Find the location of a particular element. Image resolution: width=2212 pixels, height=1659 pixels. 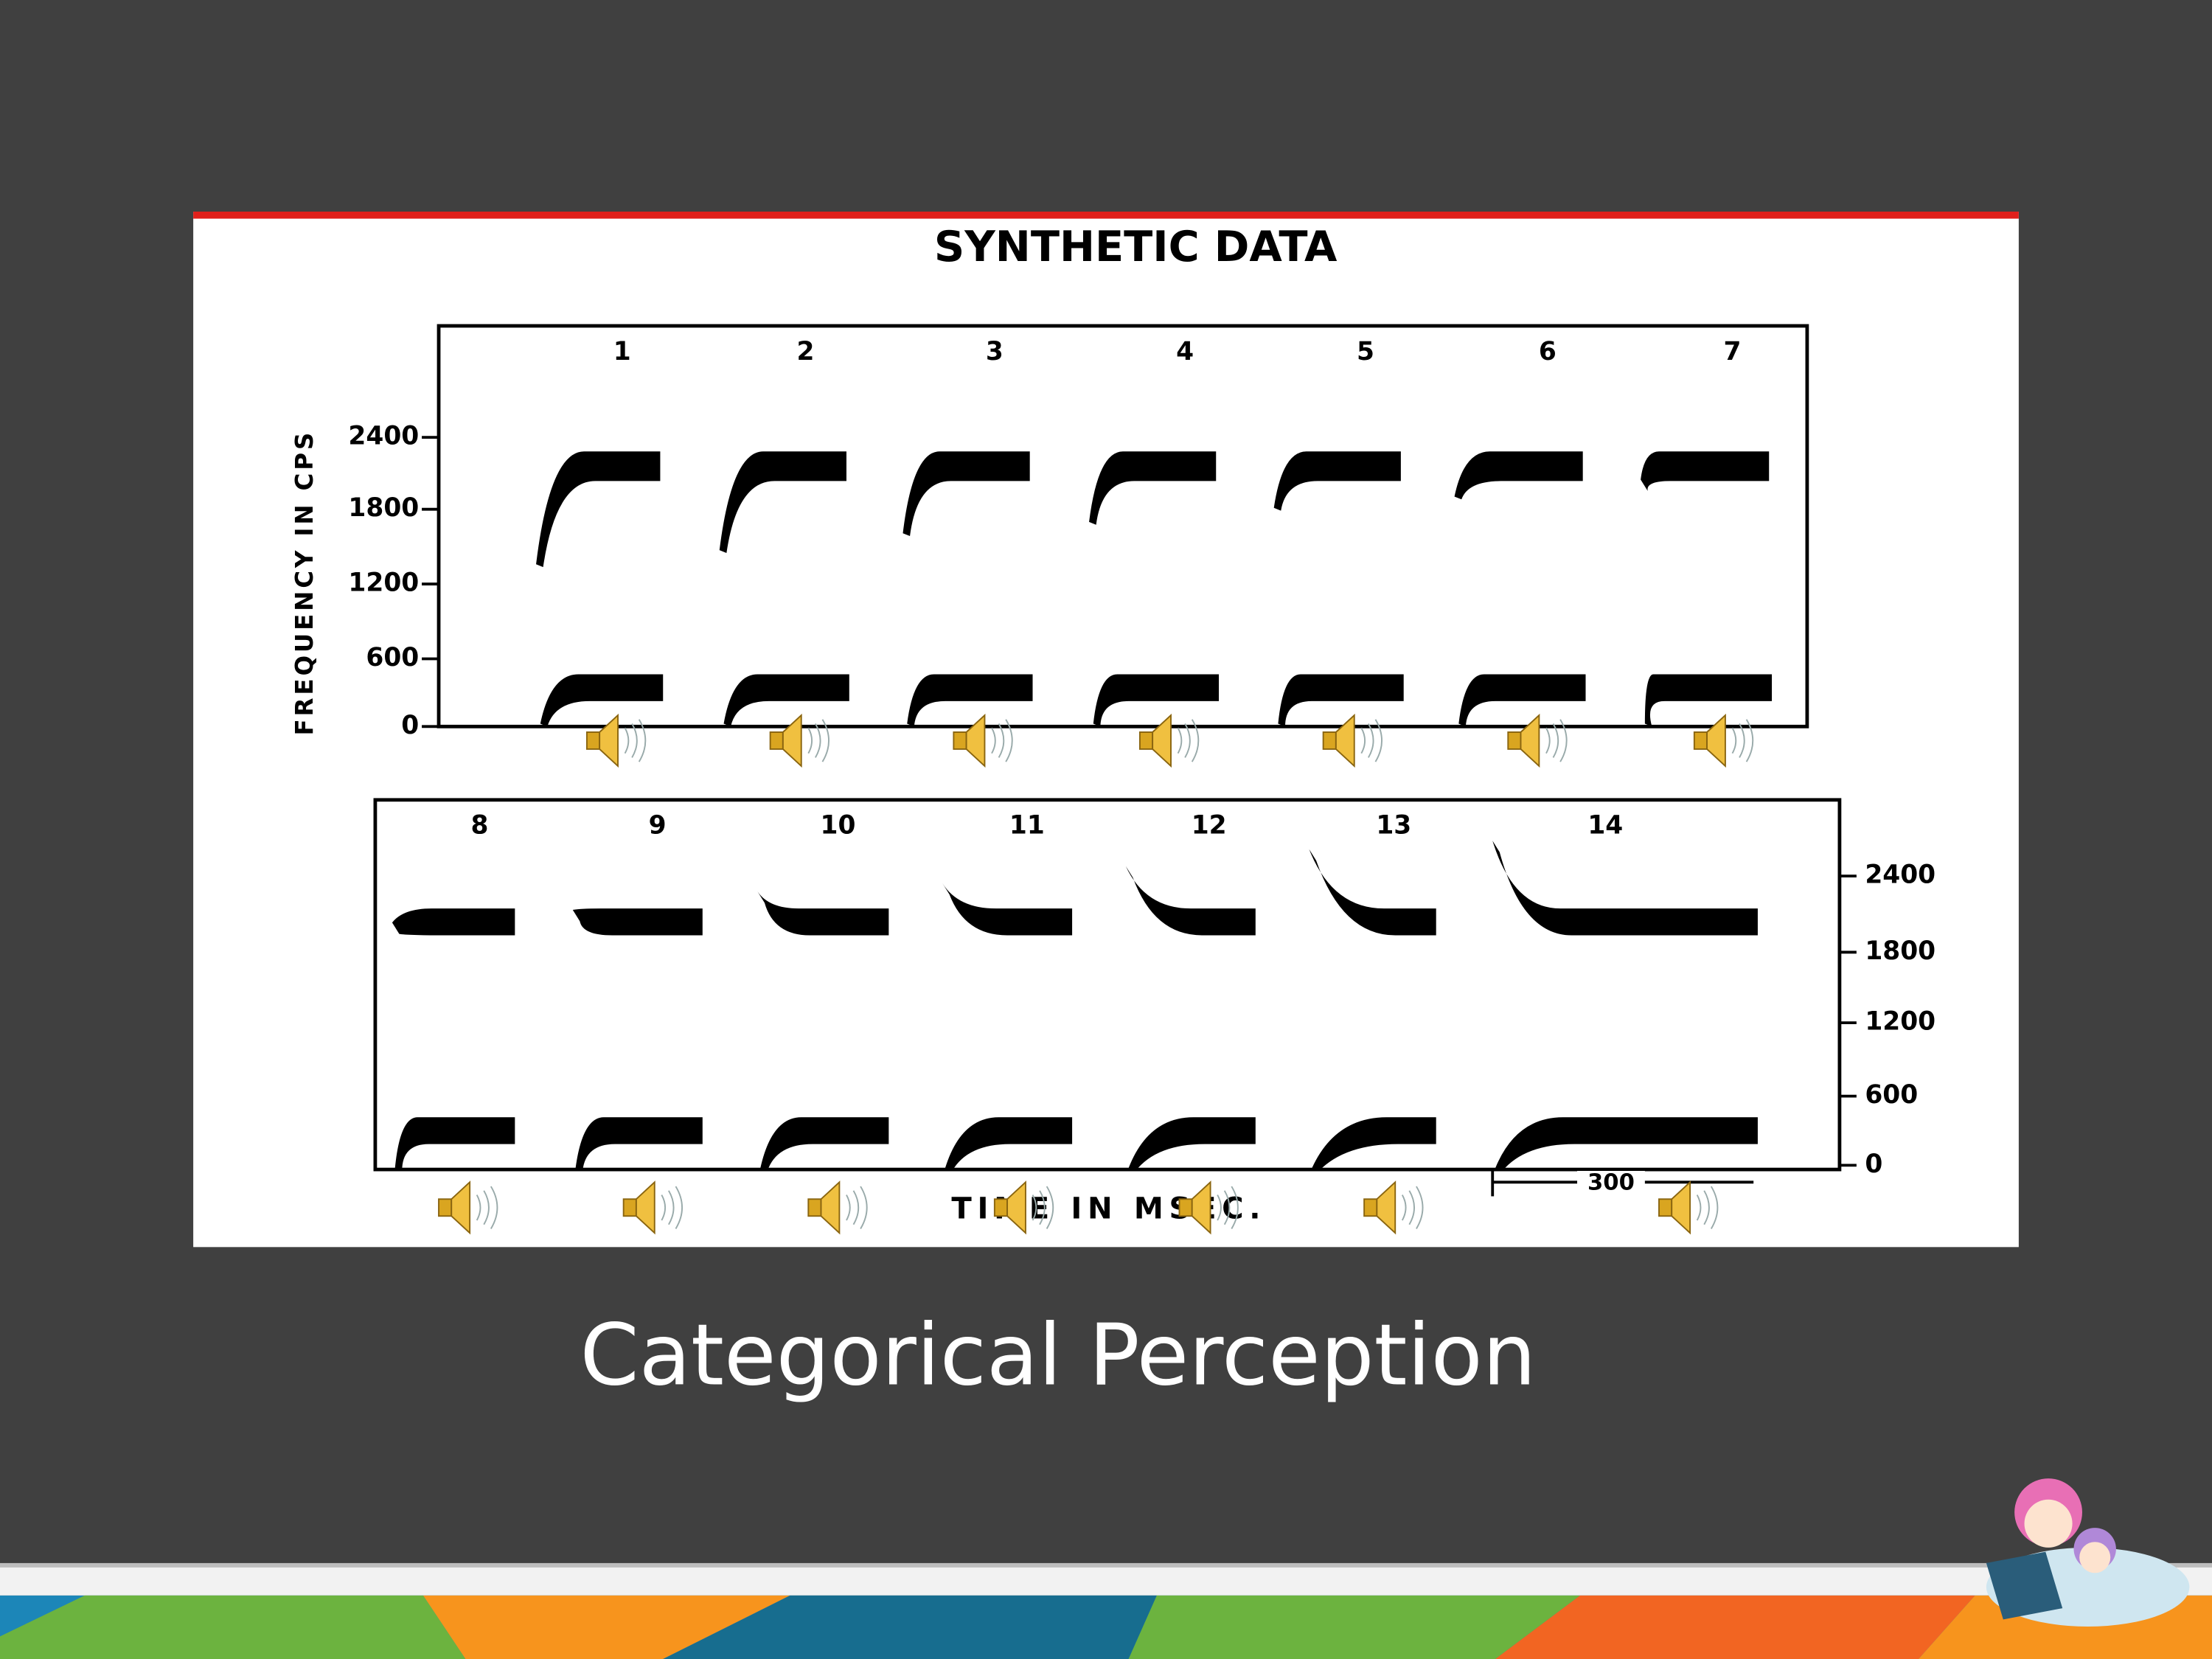

stimulus-number: 7 is located at coordinates (1733, 351).